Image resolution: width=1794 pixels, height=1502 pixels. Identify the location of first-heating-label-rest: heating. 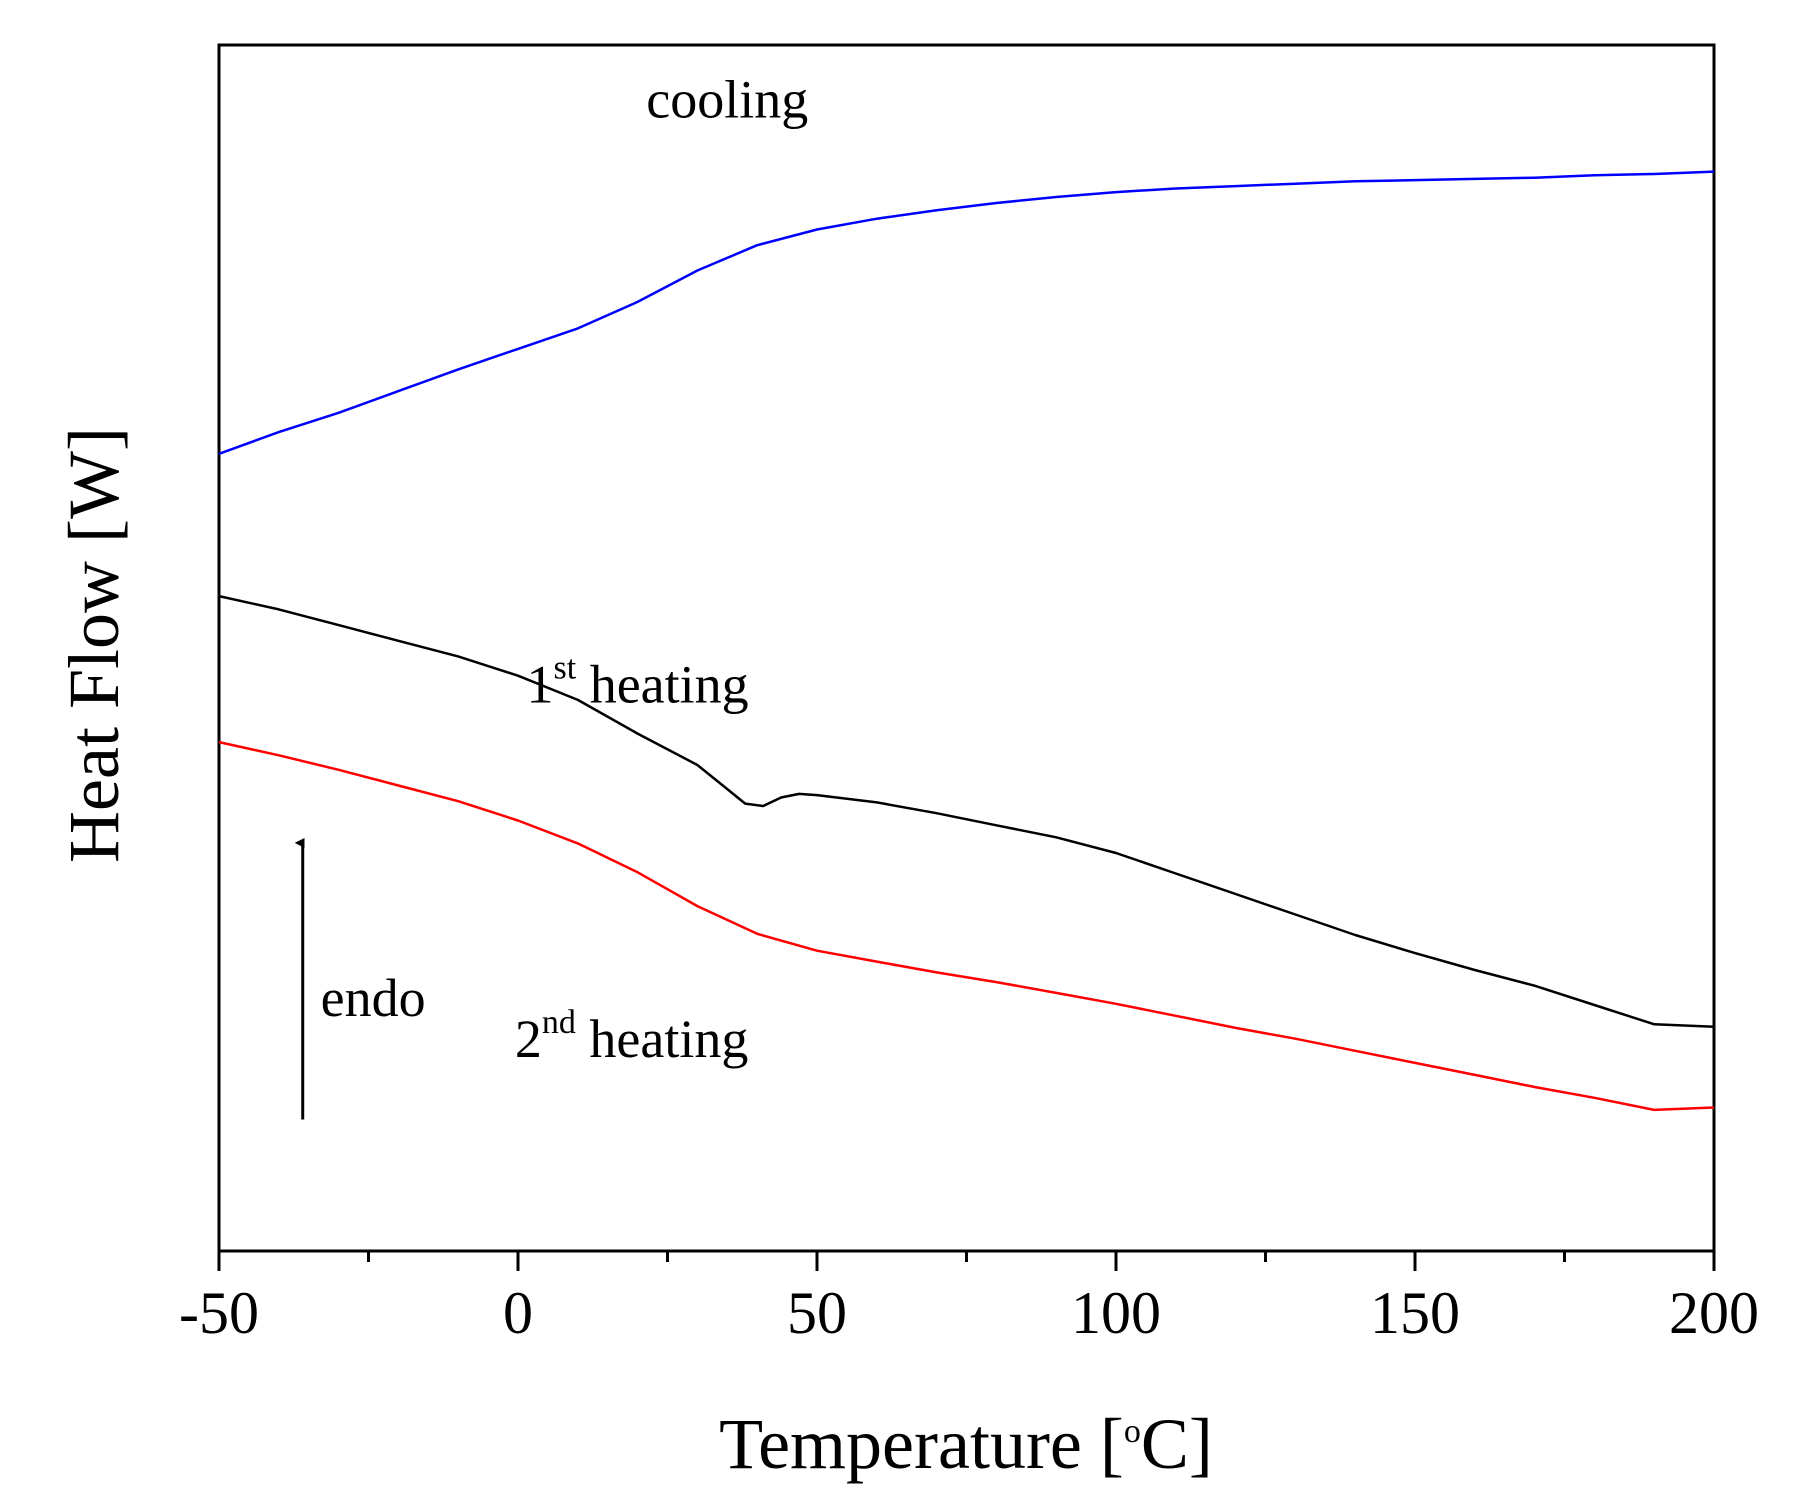
(662, 684).